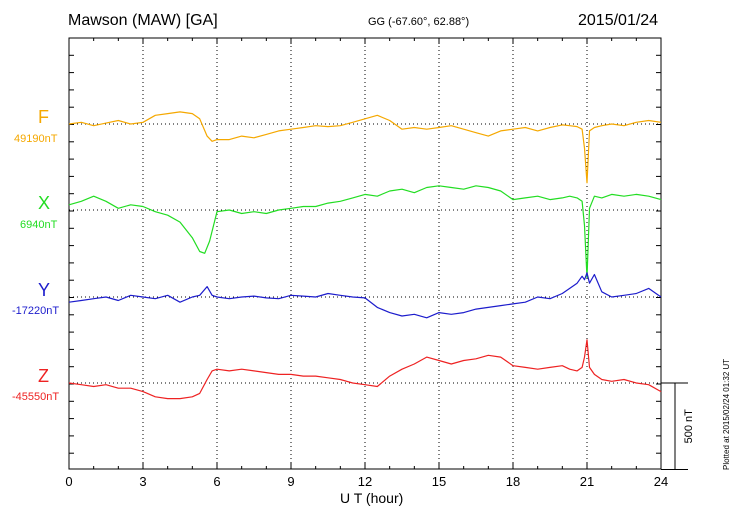 The image size is (730, 520). I want to click on series-line-x, so click(365, 232).